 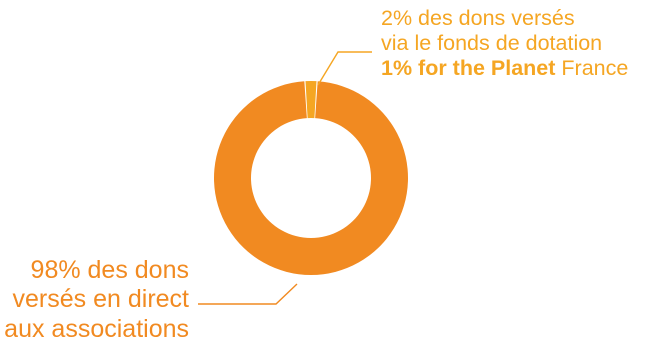 I want to click on slice-label-direct-line-1: 98% des dons, so click(x=109, y=270).